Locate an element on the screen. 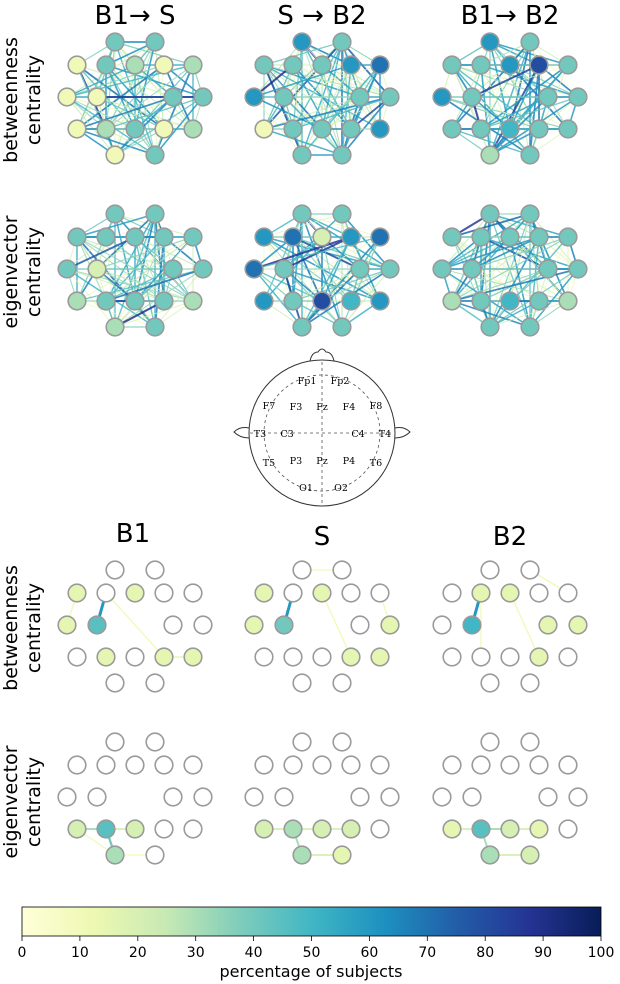  electrode-head-diagram: Fp1 Fp2 F7 F3 Fz F4 F8 T3 C3 C4 T4 T5 P3 Pz P4 T6 O1 O2 is located at coordinates (322, 427).